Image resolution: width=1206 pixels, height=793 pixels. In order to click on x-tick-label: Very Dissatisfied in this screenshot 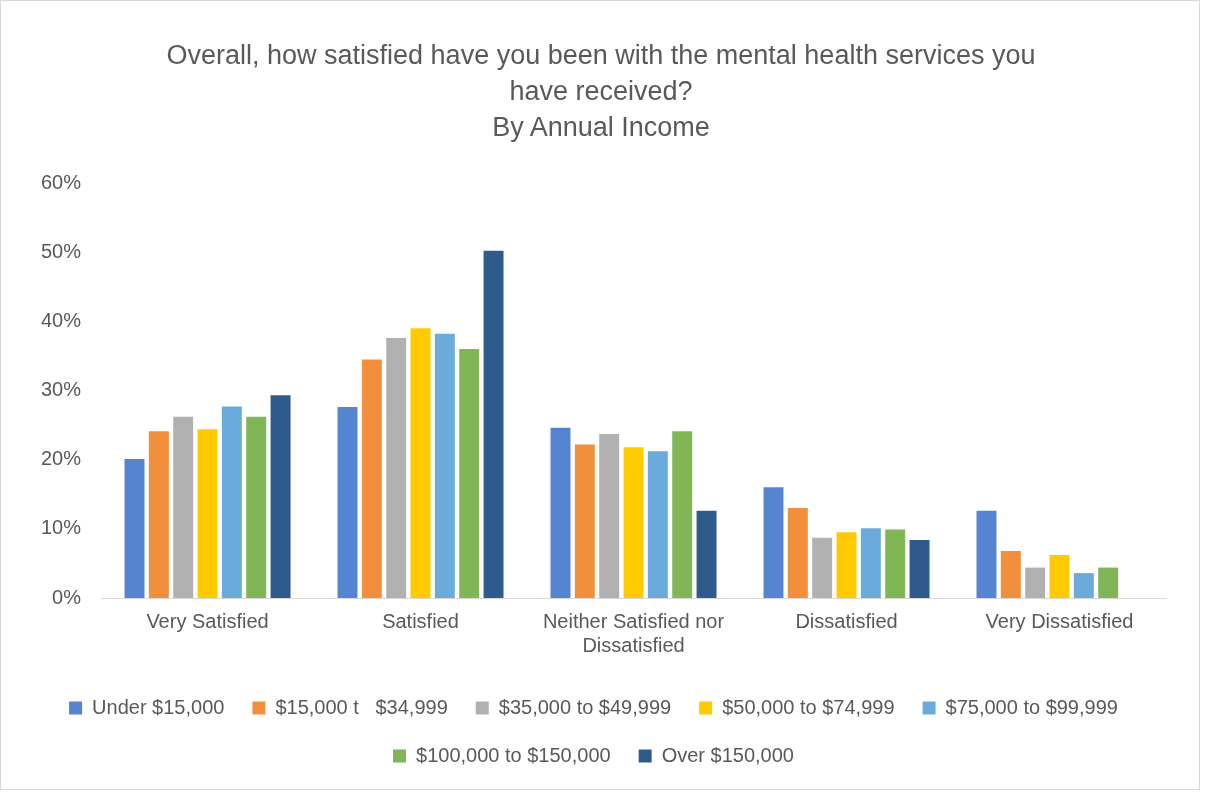, I will do `click(1059, 620)`.